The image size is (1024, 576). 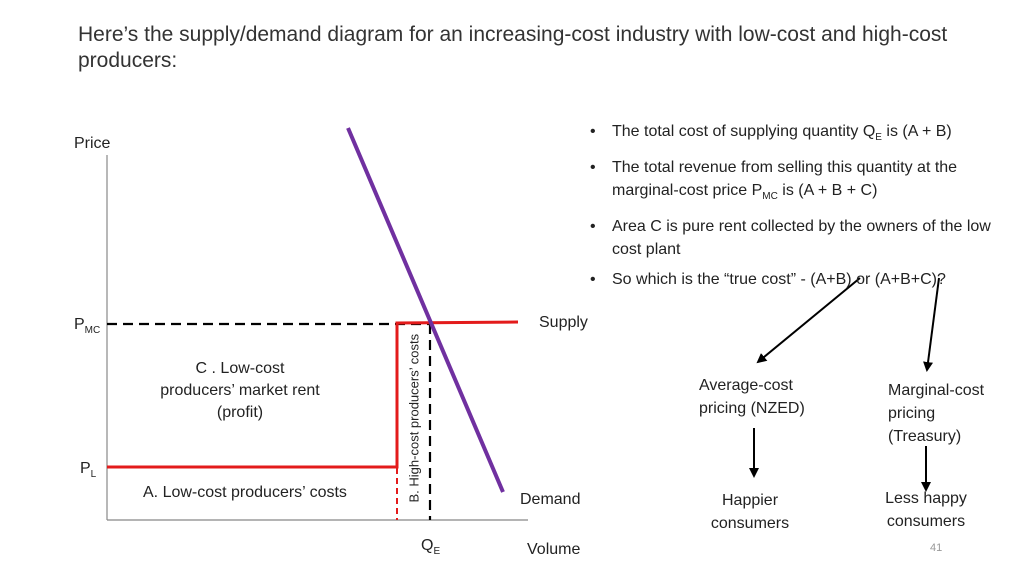 What do you see at coordinates (554, 549) in the screenshot?
I see `x-axis-label: Volume` at bounding box center [554, 549].